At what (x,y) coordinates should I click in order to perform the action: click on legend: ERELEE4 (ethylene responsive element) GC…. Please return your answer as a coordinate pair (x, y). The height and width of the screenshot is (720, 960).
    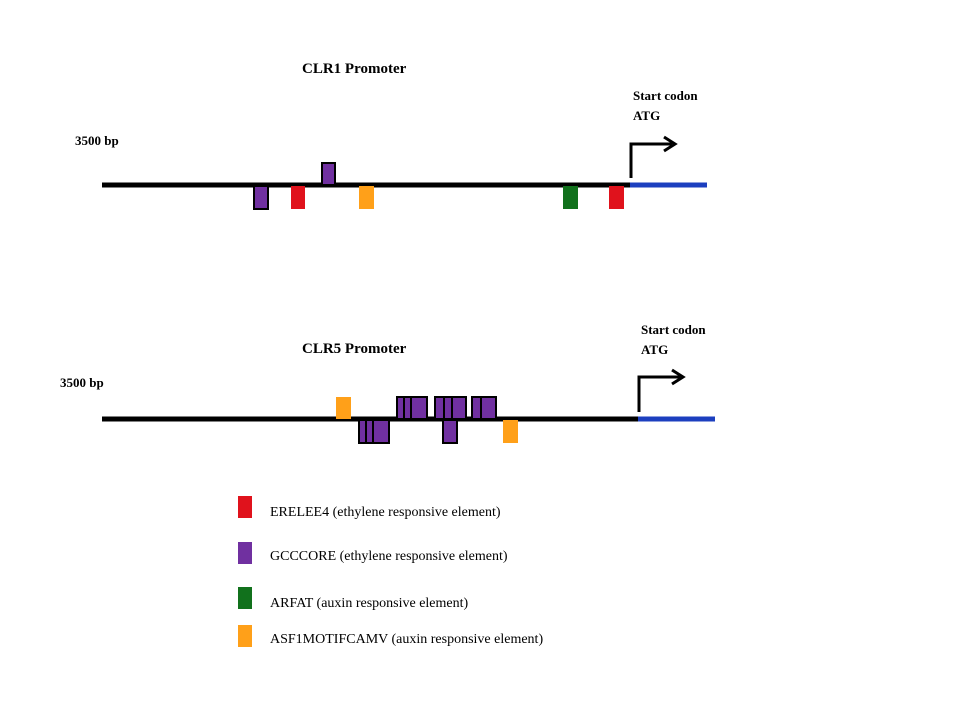
    Looking at the image, I should click on (390, 571).